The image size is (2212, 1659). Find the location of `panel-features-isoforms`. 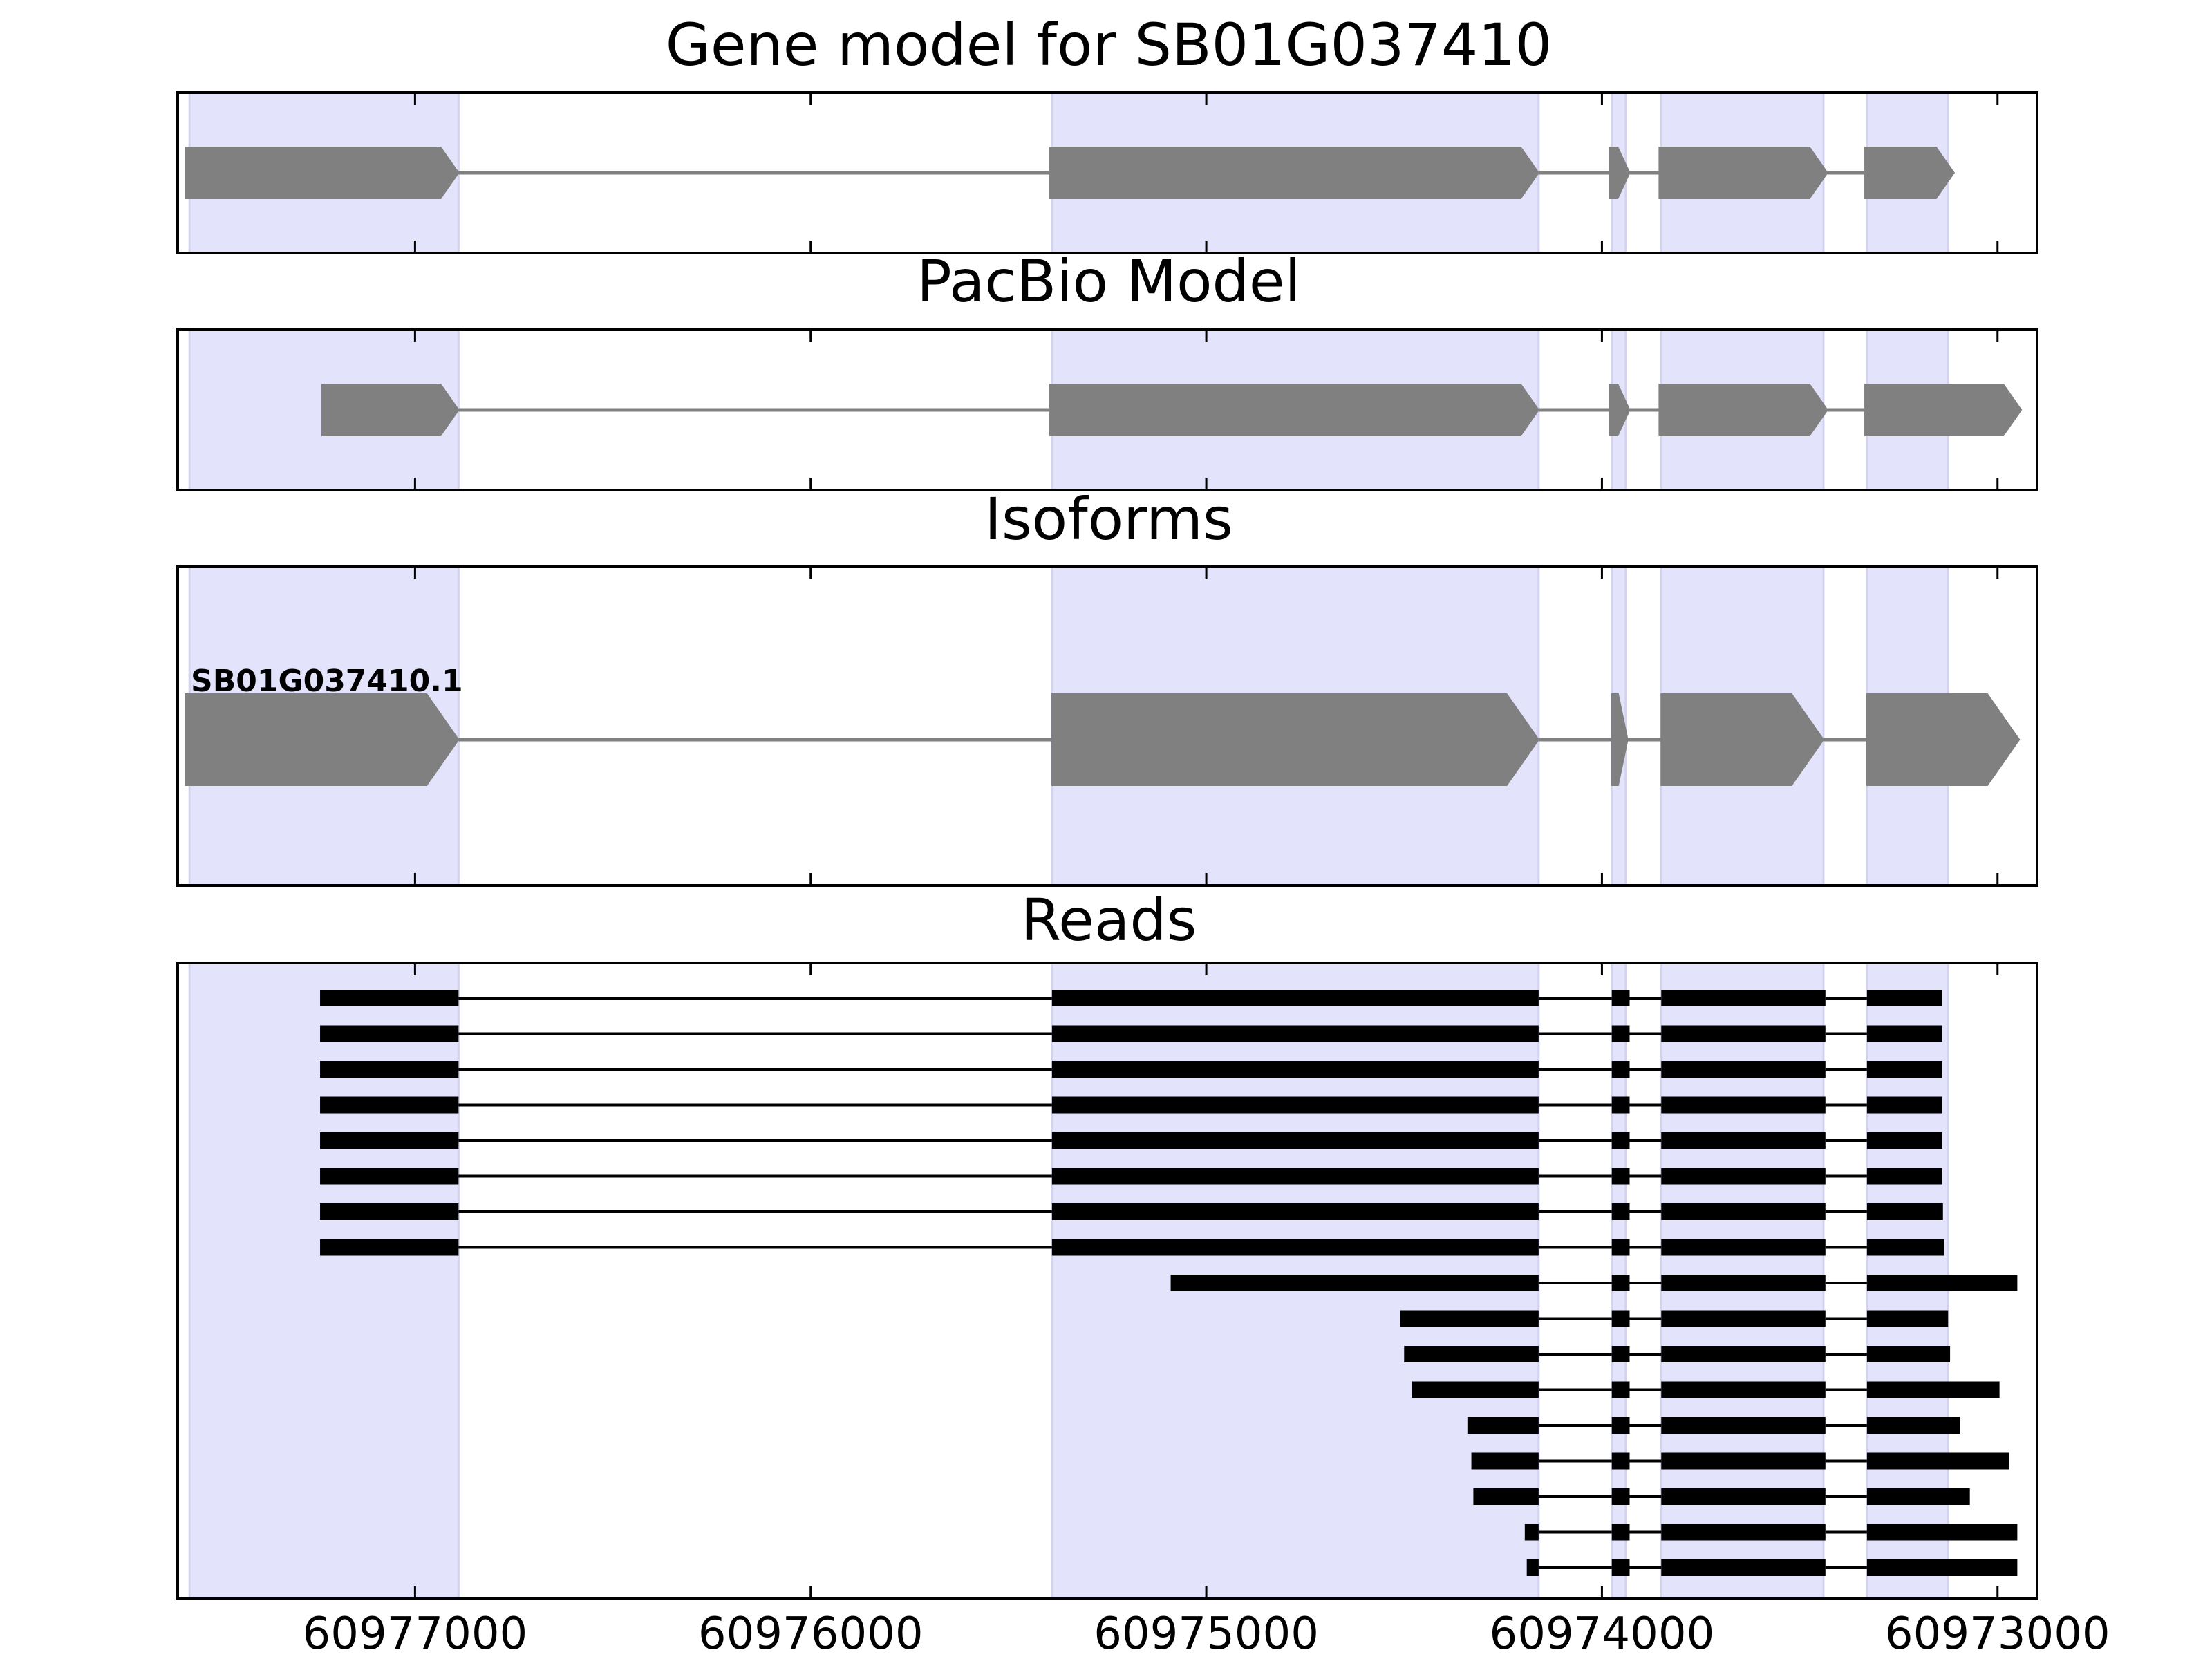

panel-features-isoforms is located at coordinates (1103, 739).